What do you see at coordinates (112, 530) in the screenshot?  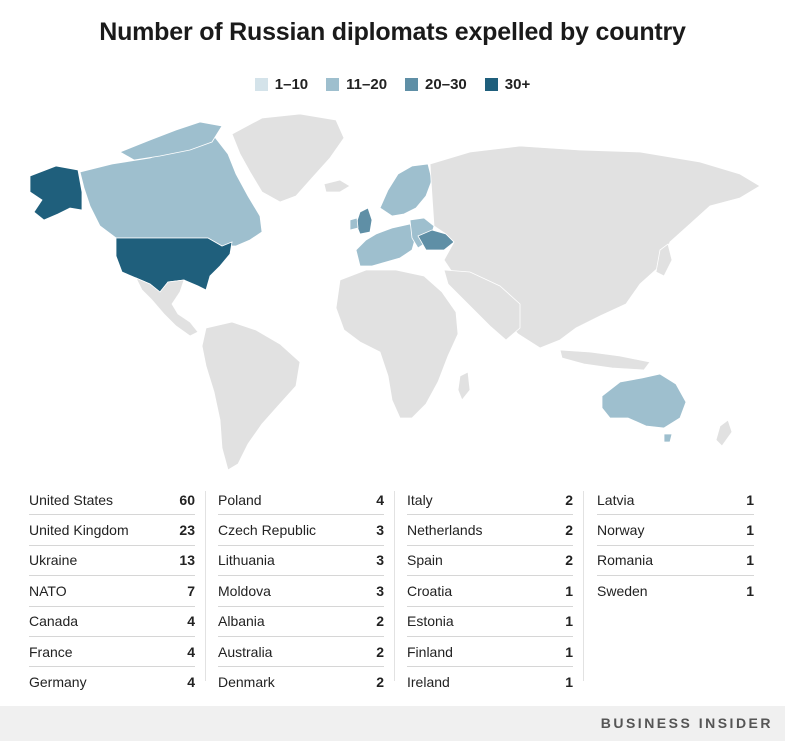 I see `table-row: United Kingdom 23` at bounding box center [112, 530].